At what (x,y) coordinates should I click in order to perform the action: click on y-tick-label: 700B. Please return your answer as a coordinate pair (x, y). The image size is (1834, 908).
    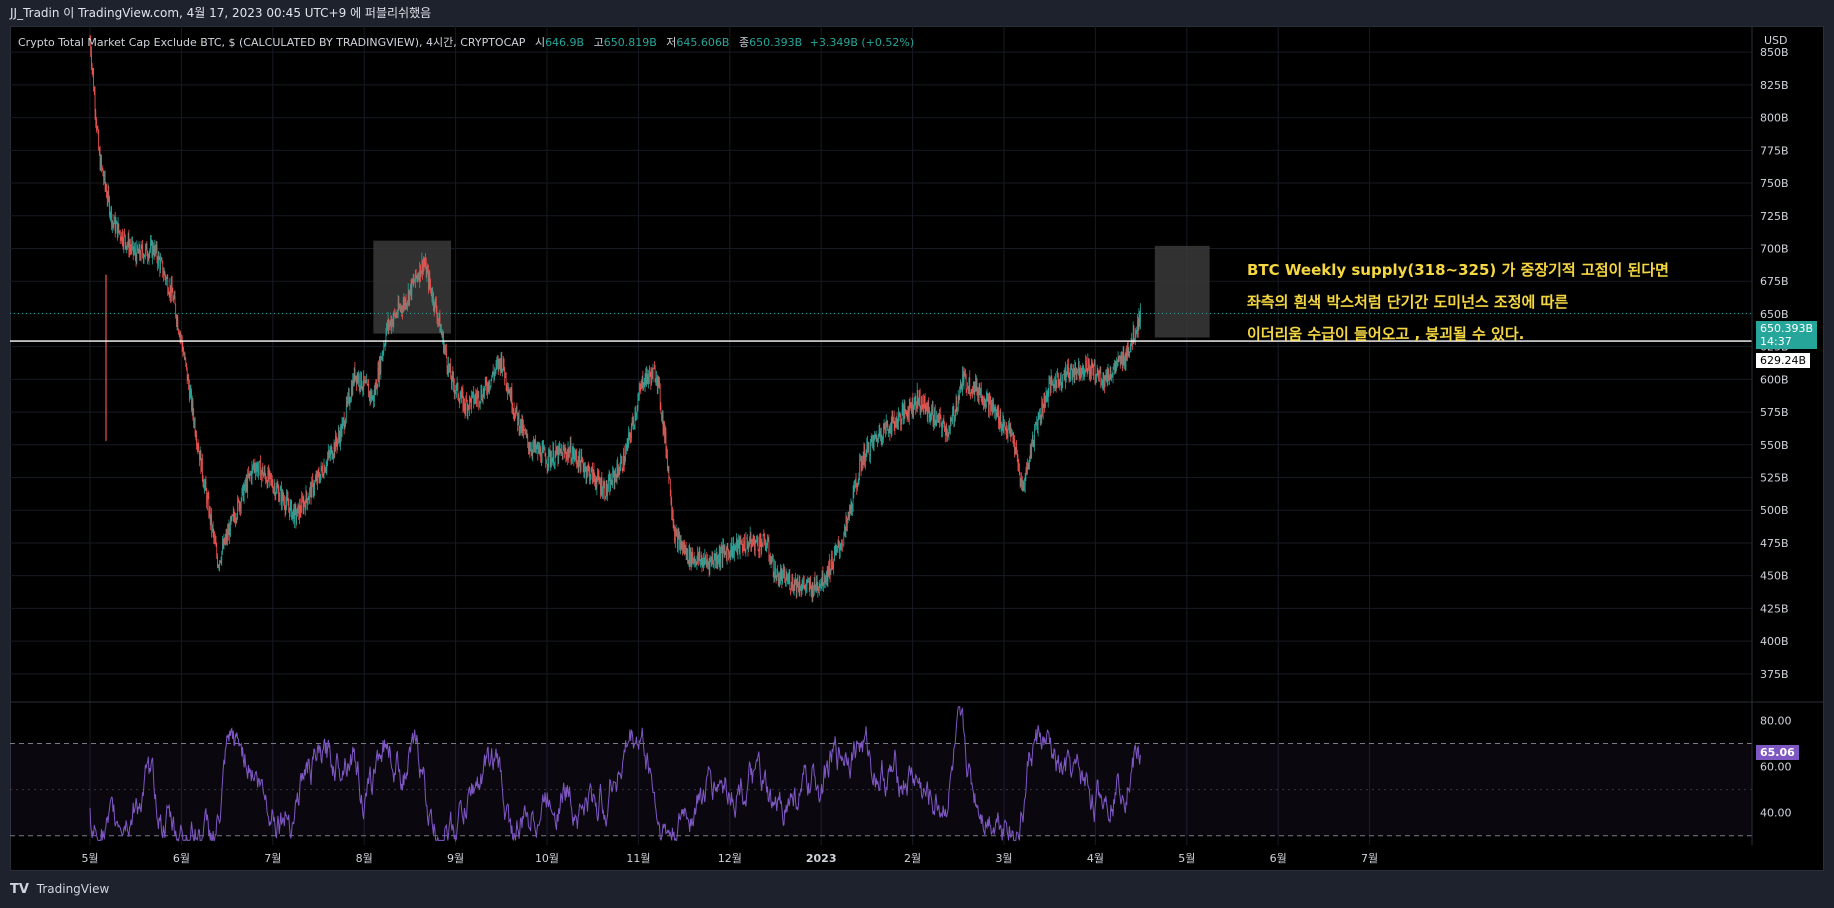
    Looking at the image, I should click on (1774, 248).